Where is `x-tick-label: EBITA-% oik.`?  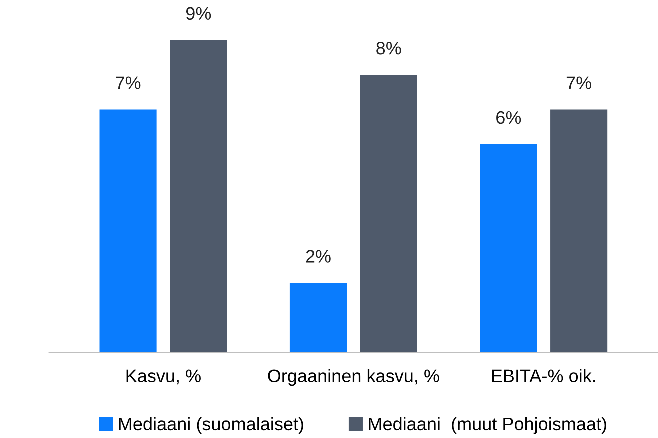
x-tick-label: EBITA-% oik. is located at coordinates (544, 376).